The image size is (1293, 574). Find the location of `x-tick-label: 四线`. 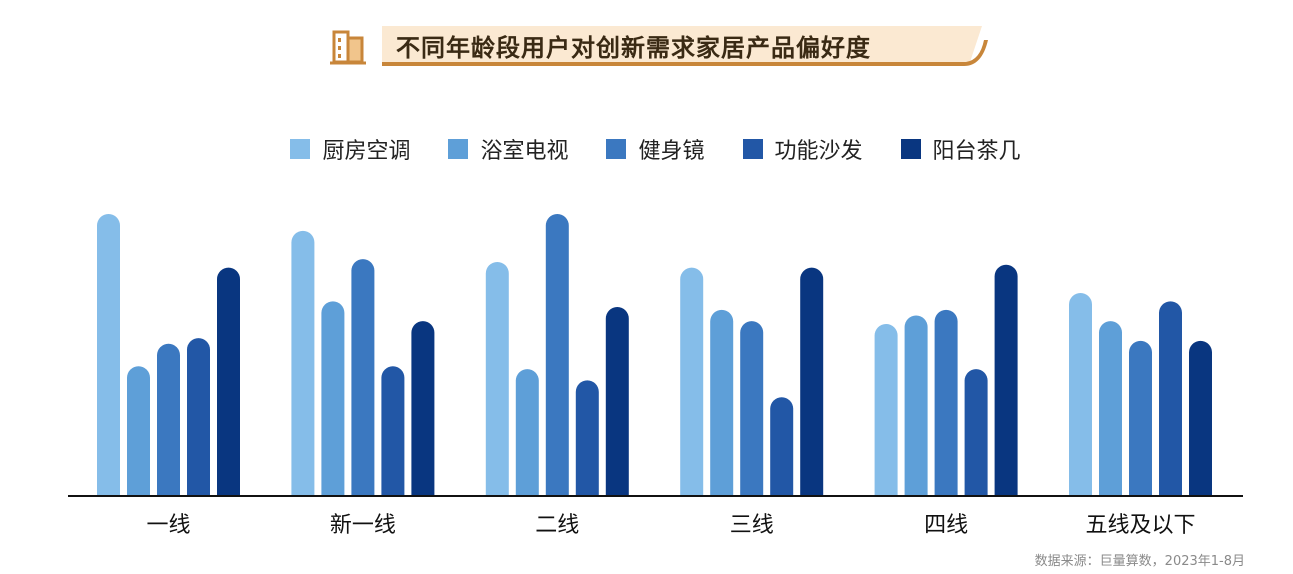

x-tick-label: 四线 is located at coordinates (946, 525).